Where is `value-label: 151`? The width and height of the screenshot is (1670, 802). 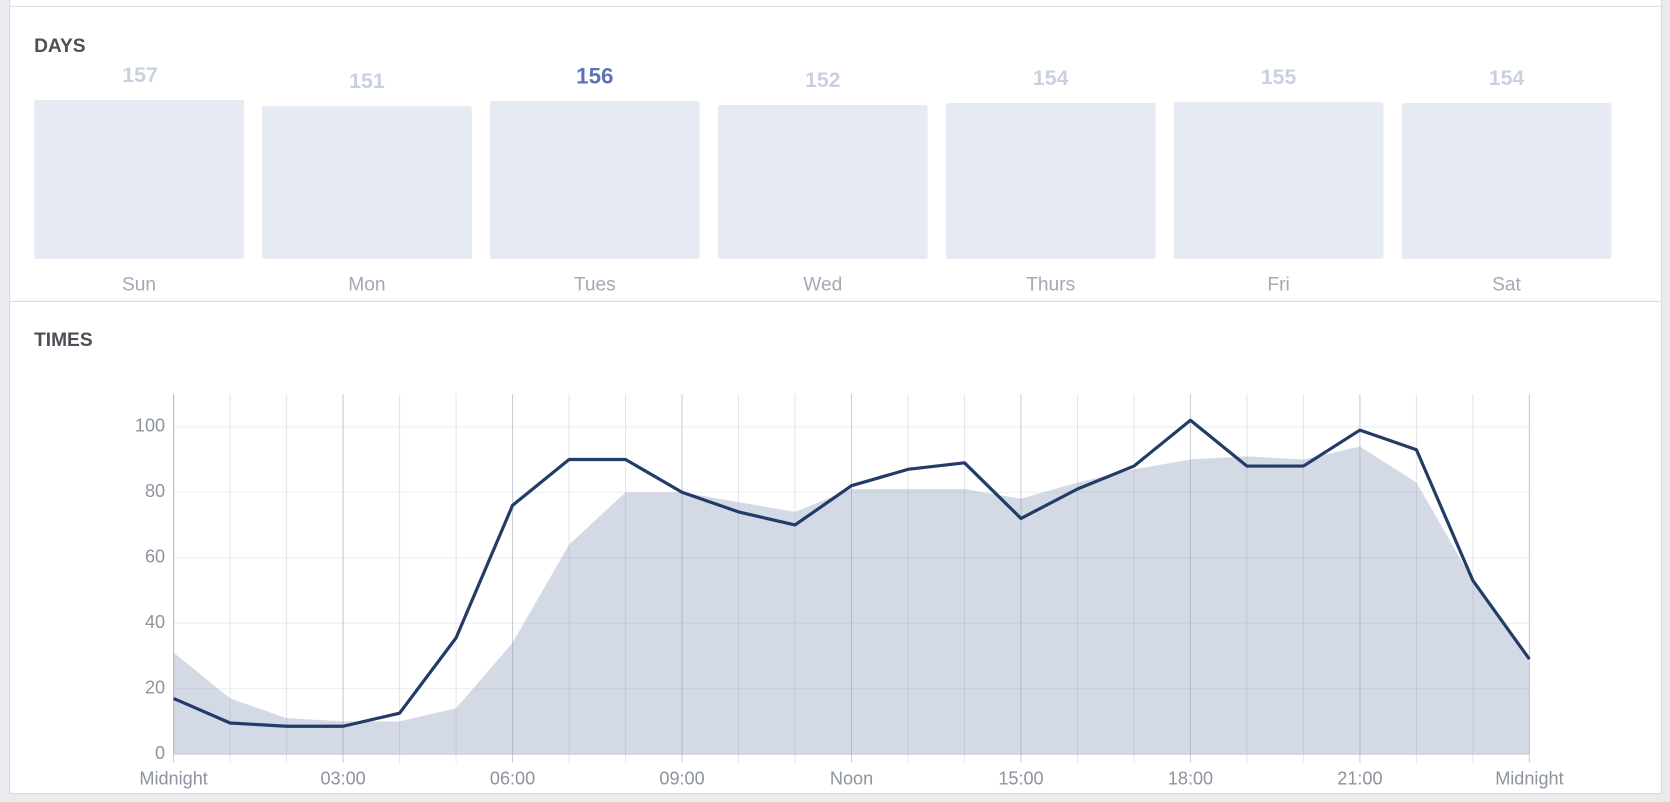 value-label: 151 is located at coordinates (367, 81).